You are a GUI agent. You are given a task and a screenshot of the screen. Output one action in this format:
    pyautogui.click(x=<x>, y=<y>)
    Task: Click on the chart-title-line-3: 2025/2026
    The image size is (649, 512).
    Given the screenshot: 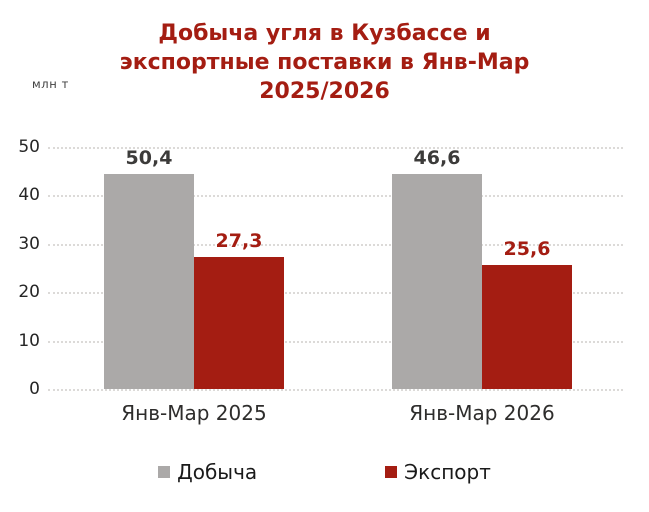 What is the action you would take?
    pyautogui.click(x=324, y=91)
    